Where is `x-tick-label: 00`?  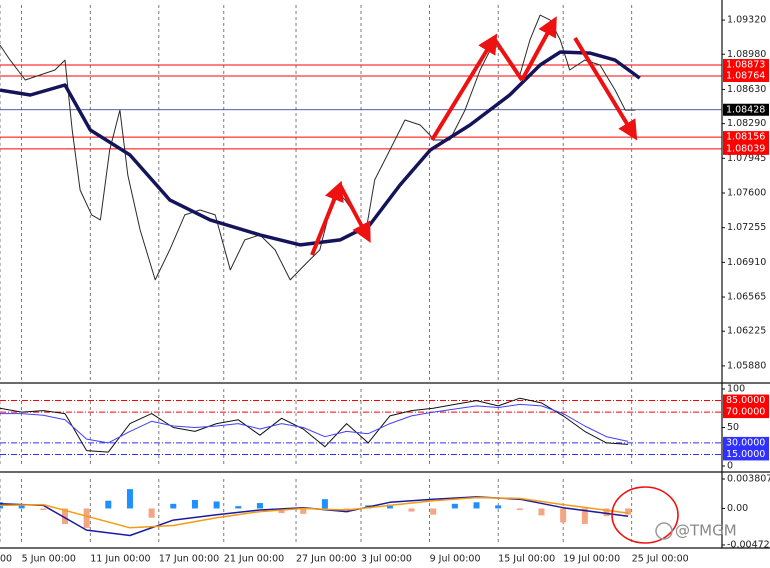
x-tick-label: 00 is located at coordinates (6, 559).